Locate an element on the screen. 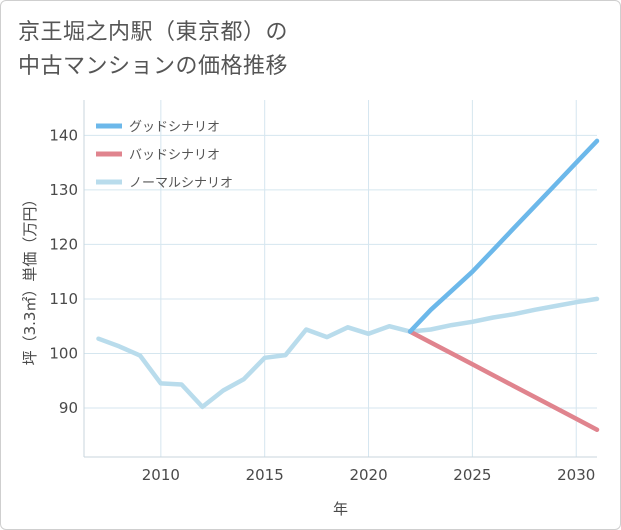 Image resolution: width=621 pixels, height=530 pixels. x-axis-label: 年 is located at coordinates (340, 509).